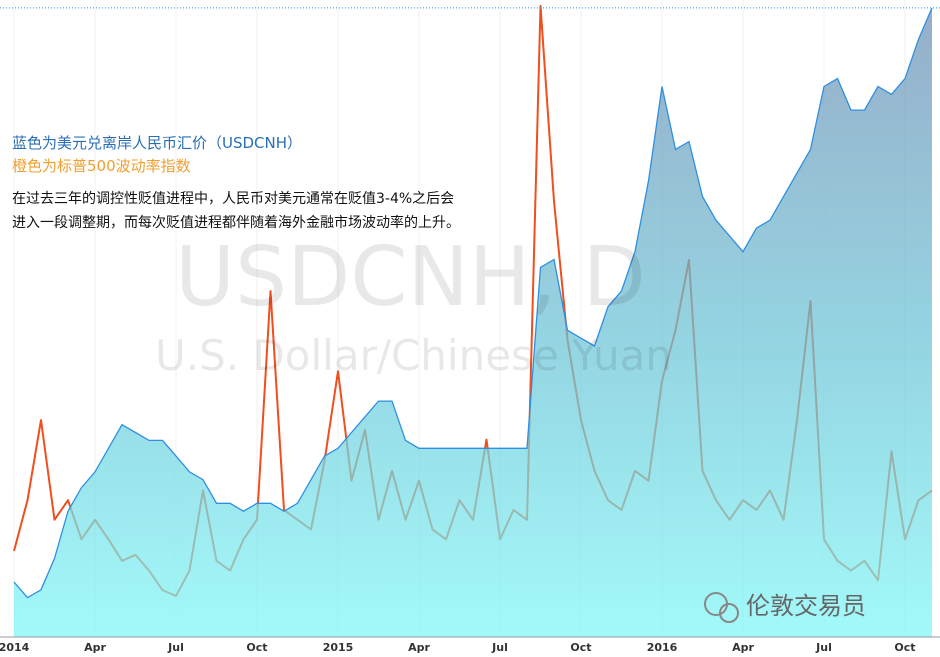 The image size is (940, 657). What do you see at coordinates (413, 355) in the screenshot?
I see `watermark: U.S. Dollar/Chinese Yuan` at bounding box center [413, 355].